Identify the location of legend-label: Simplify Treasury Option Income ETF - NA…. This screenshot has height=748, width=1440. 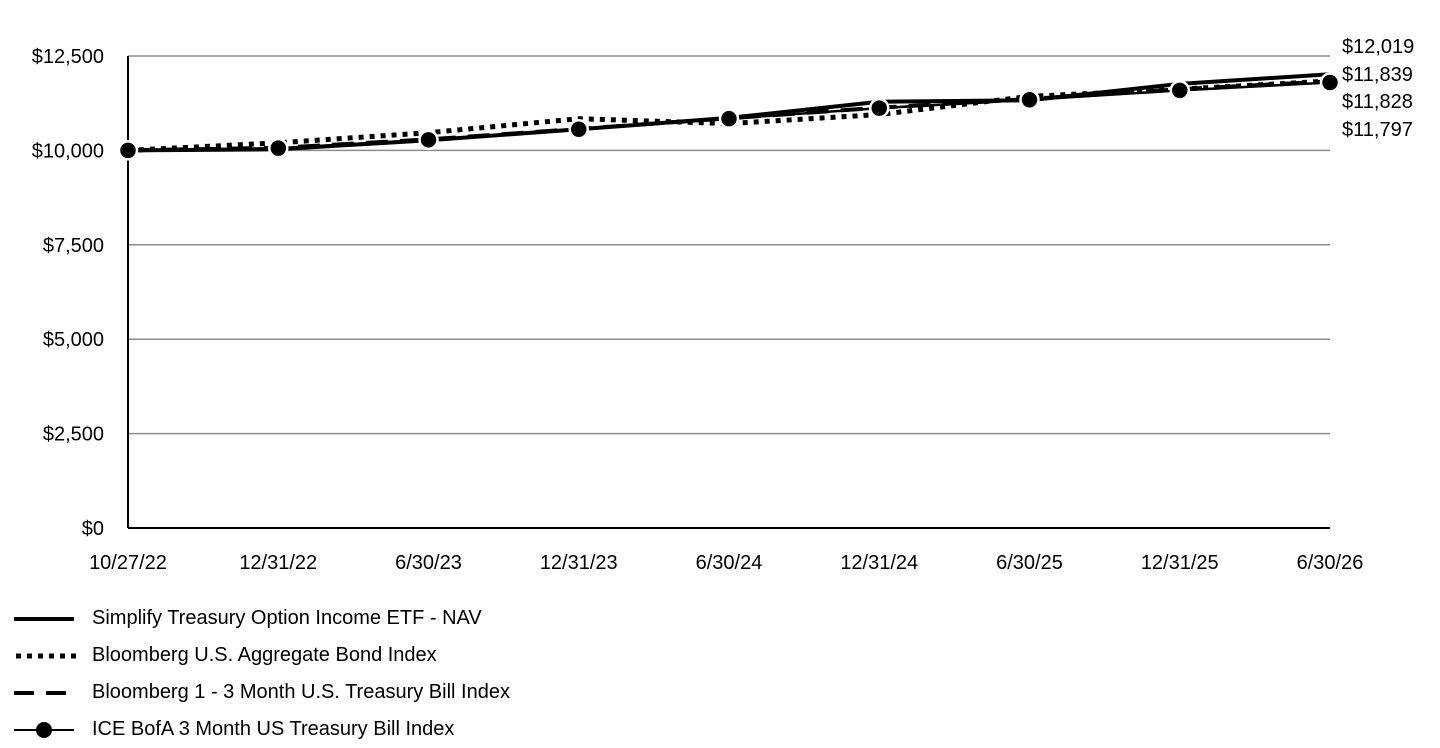
(287, 618).